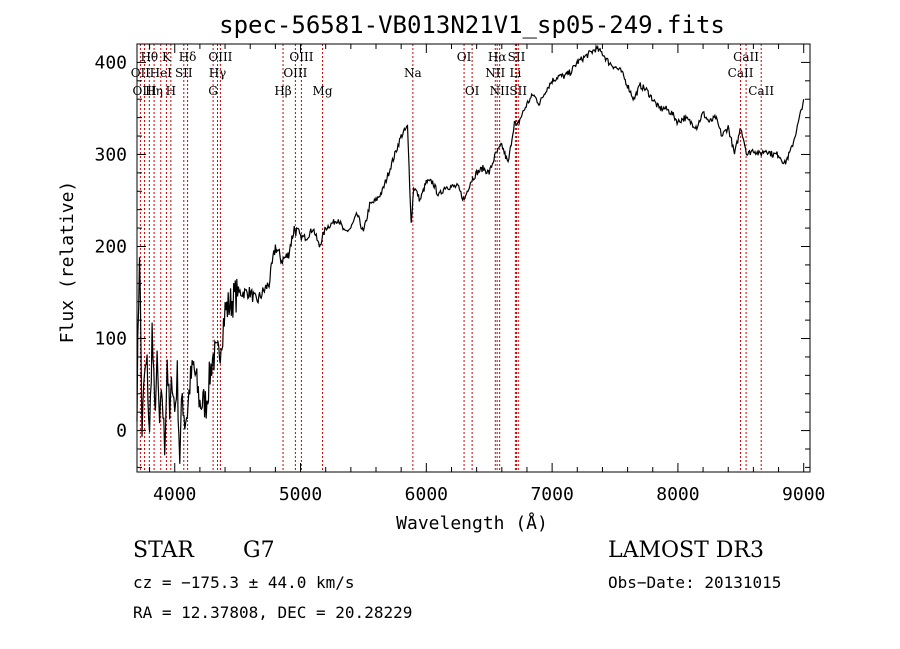  Describe the element at coordinates (244, 582) in the screenshot. I see `velocity-readout: cz = −175.3 ± 44.0 km/s` at that location.